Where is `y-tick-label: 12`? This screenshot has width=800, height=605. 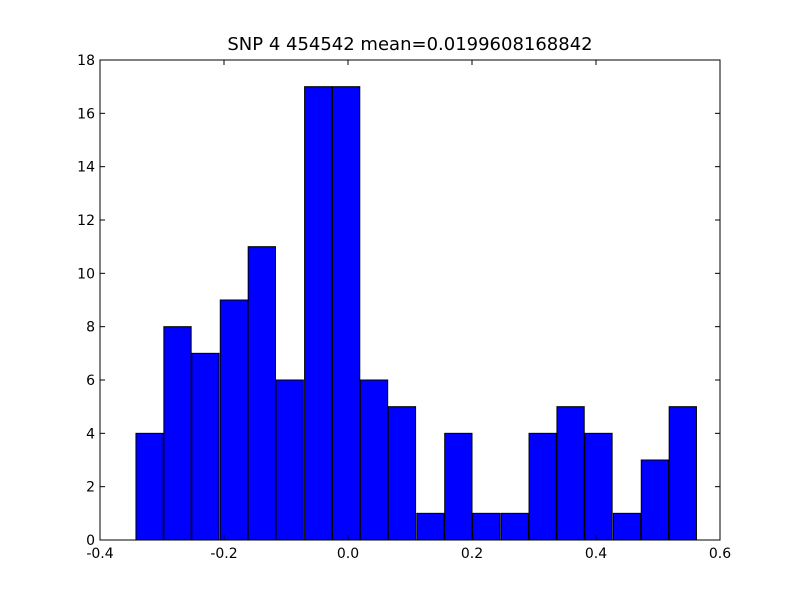
y-tick-label: 12 is located at coordinates (86, 221).